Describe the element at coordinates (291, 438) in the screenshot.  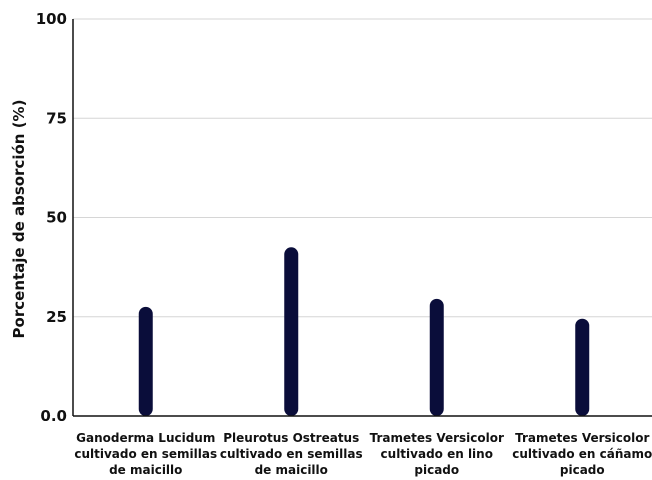
I see `x-category-label-line: Pleurotus Ostreatus` at that location.